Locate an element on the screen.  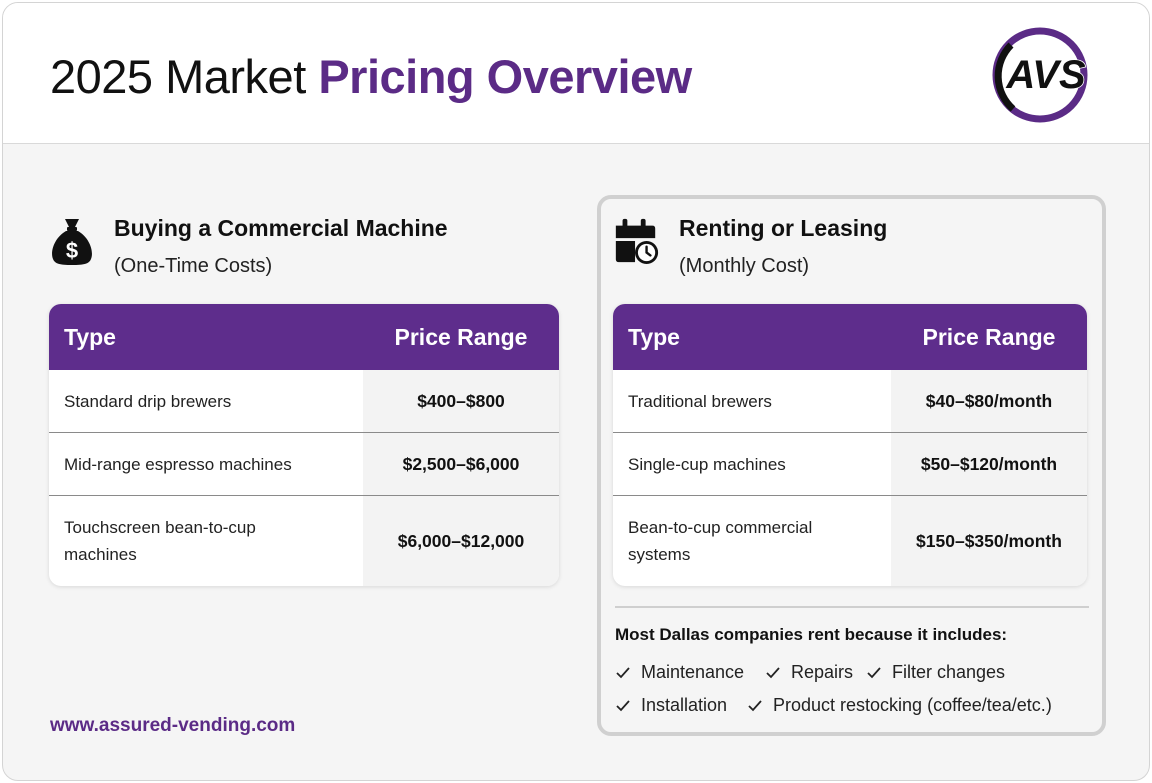
table-row: Single-cup machines $50–$120/month is located at coordinates (850, 464).